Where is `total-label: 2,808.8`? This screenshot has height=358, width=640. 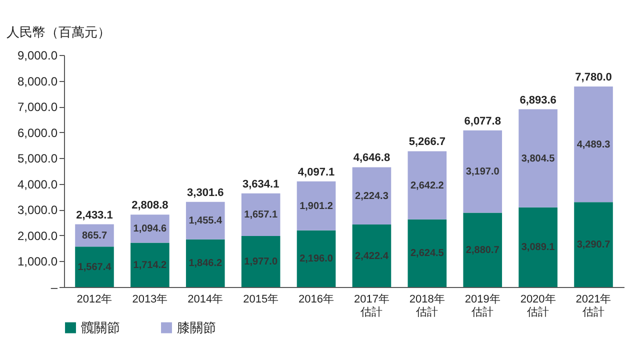 total-label: 2,808.8 is located at coordinates (150, 206).